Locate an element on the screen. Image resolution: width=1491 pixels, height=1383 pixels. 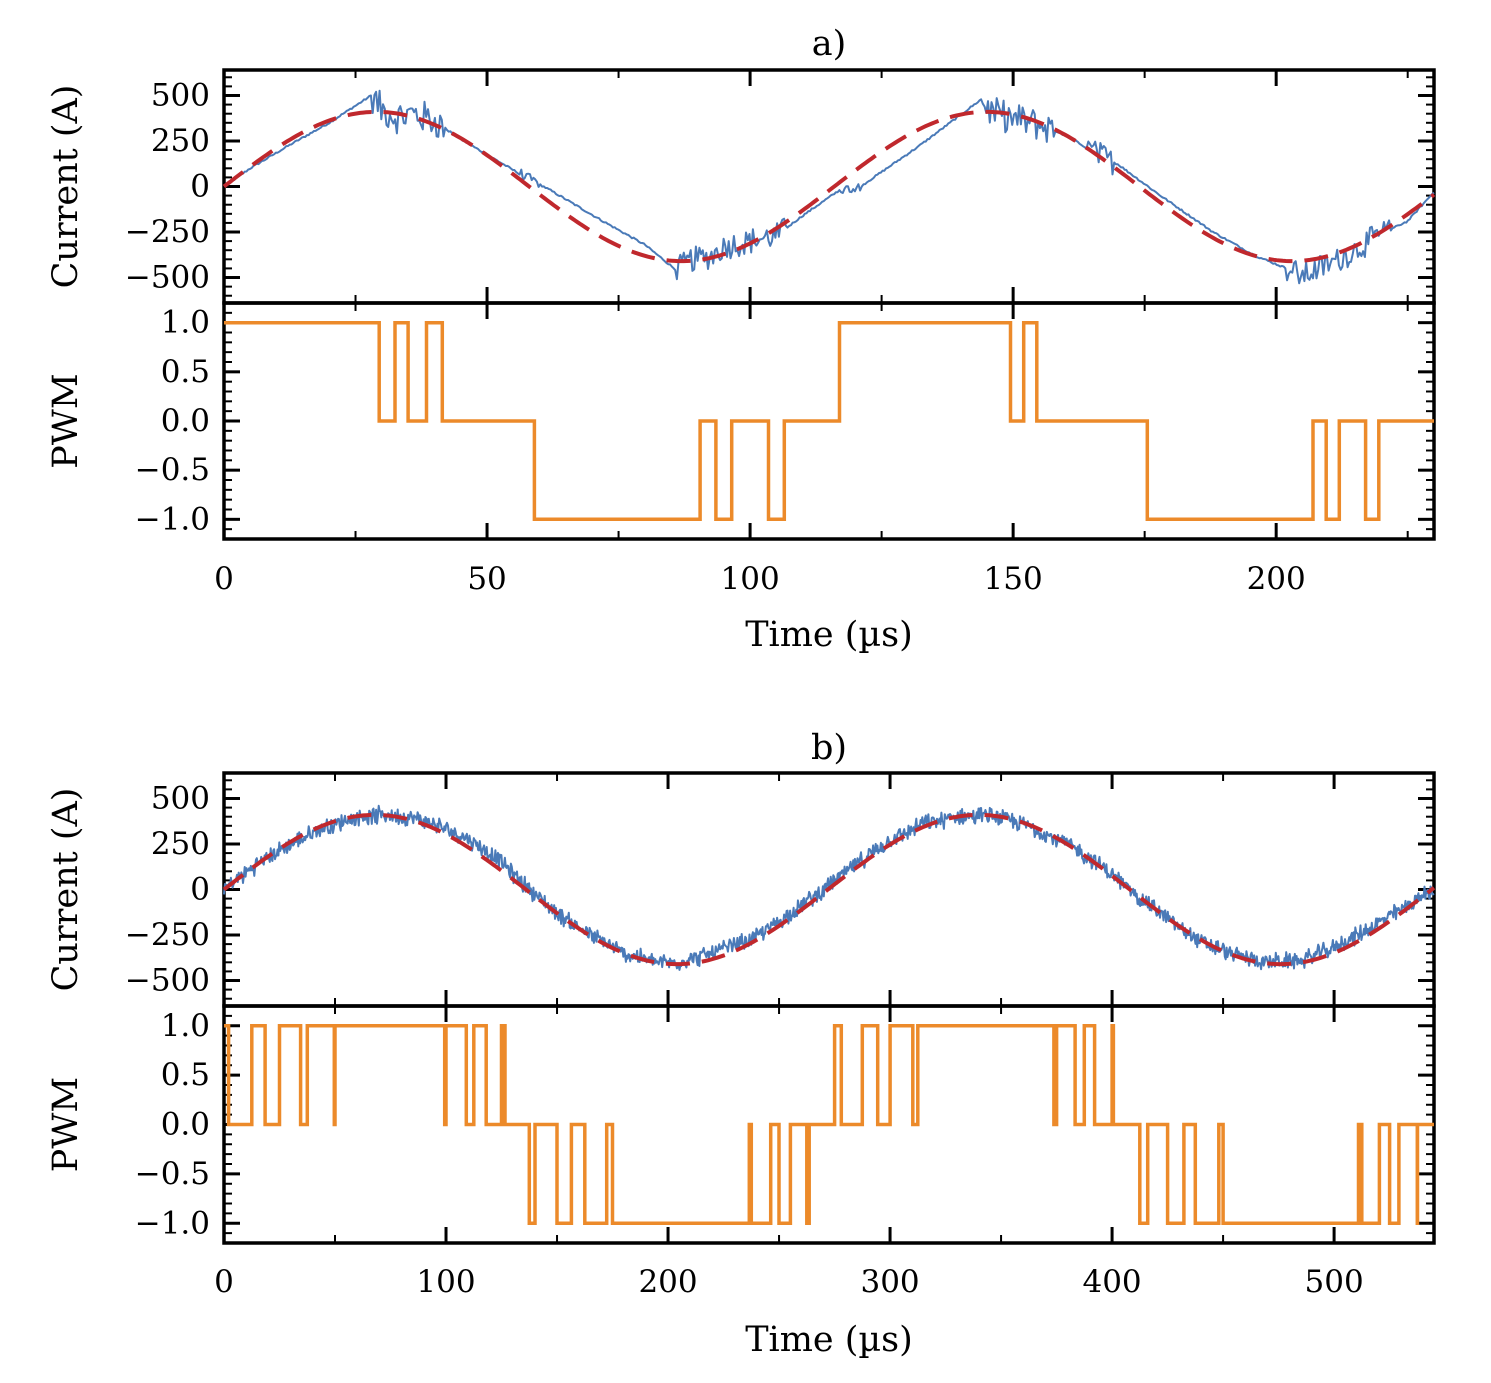
x-tick-label: 500 is located at coordinates (1334, 1282).